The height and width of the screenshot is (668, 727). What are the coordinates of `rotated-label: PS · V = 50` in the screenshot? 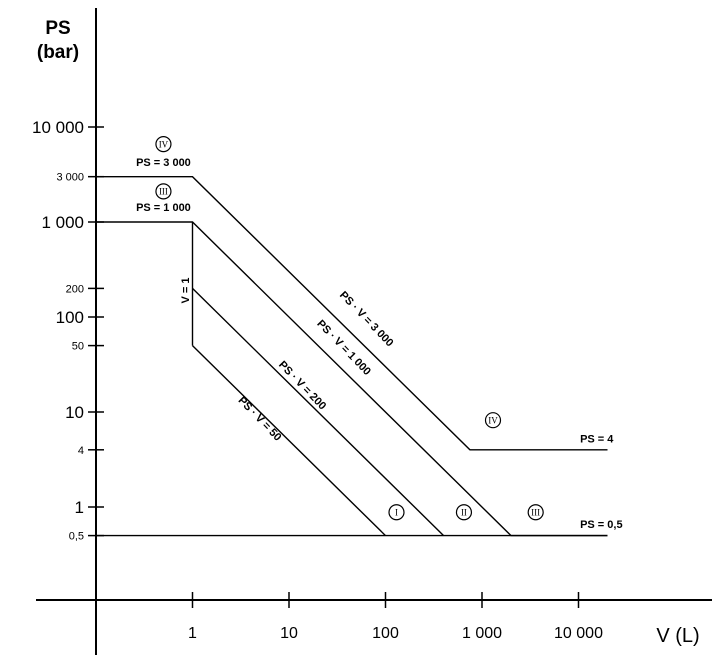 It's located at (260, 419).